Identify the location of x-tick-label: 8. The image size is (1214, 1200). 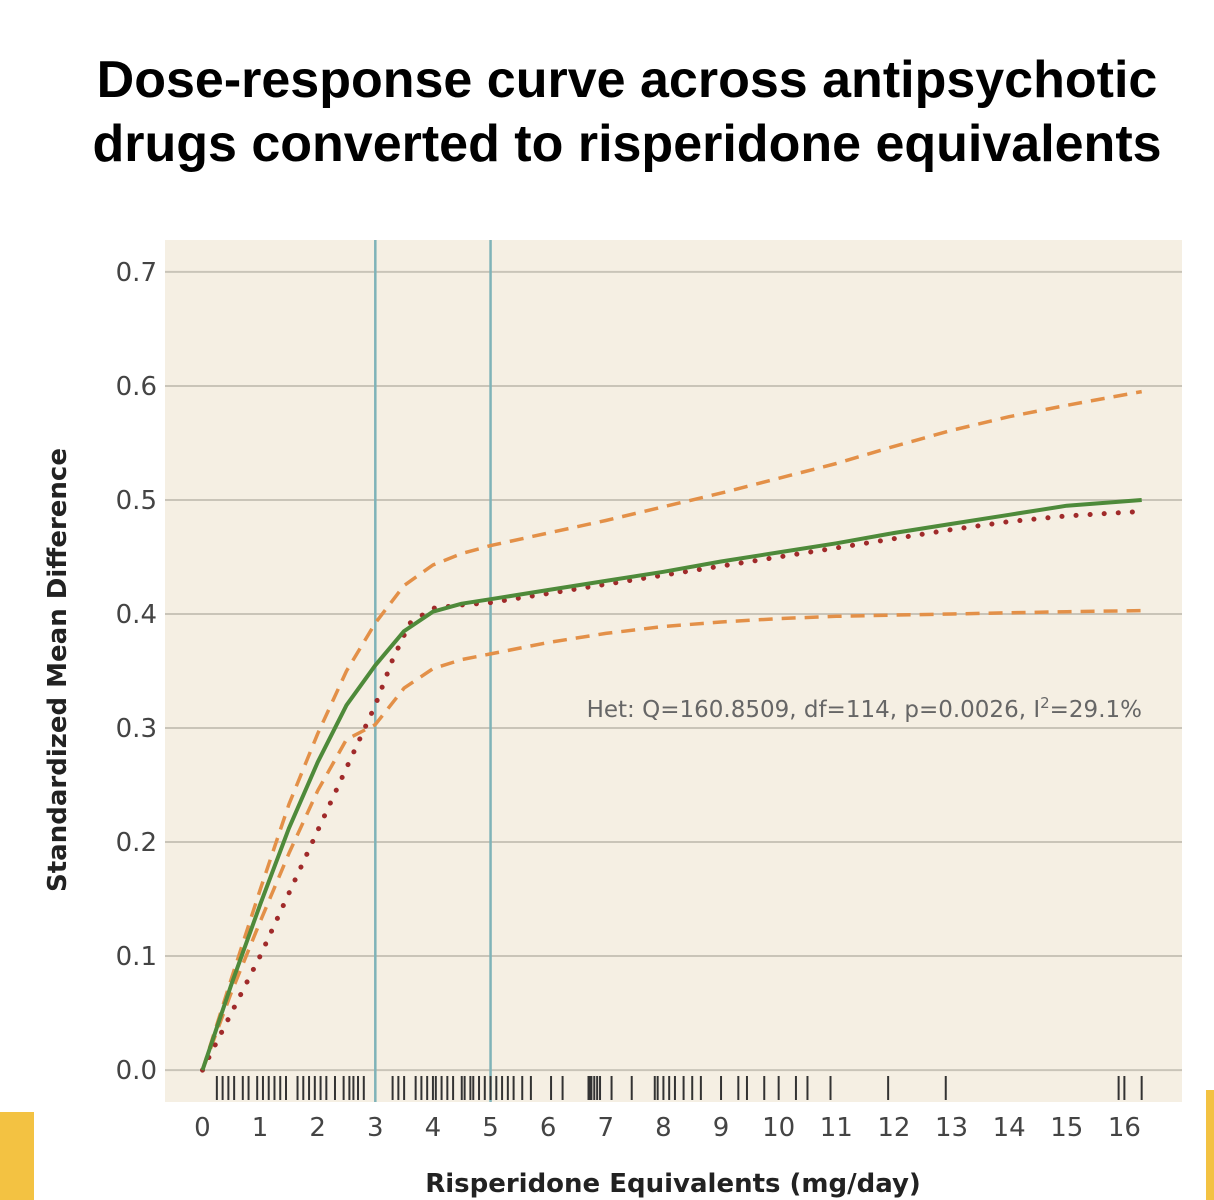
(663, 1128).